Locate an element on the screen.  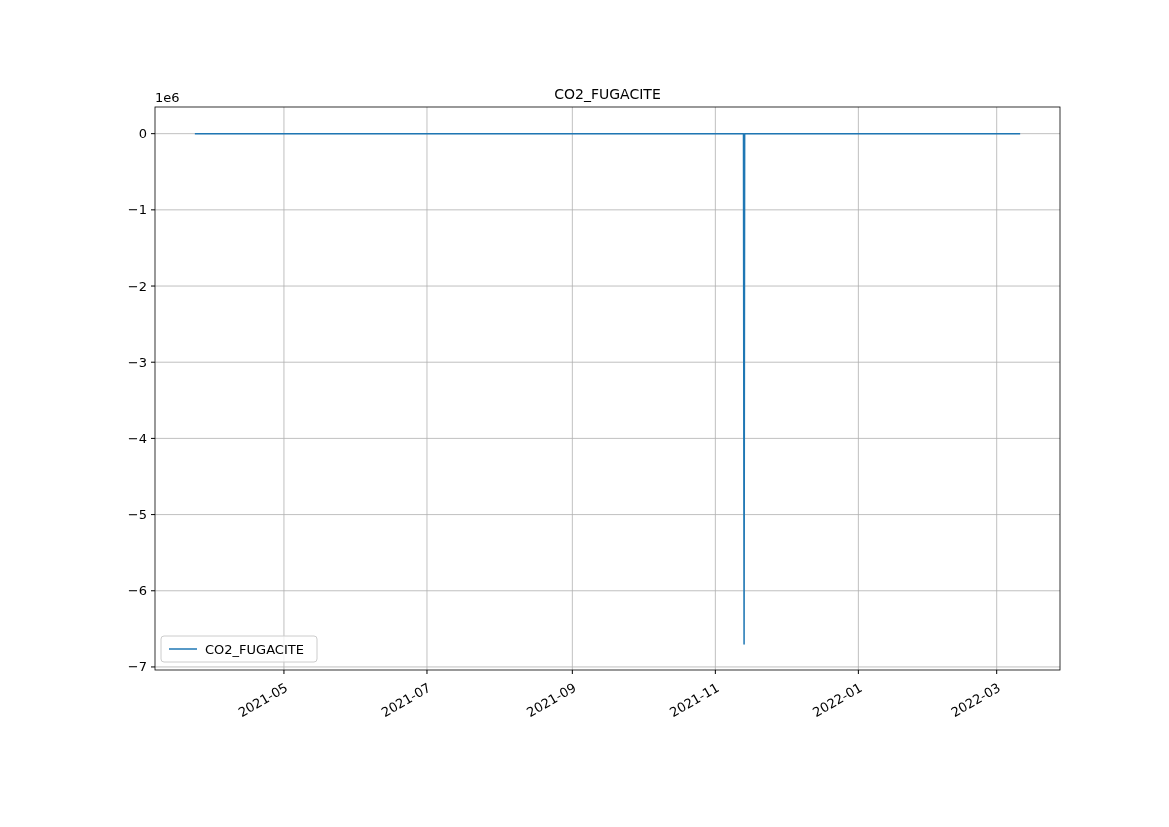
y-tick-label: −1 is located at coordinates (137, 210).